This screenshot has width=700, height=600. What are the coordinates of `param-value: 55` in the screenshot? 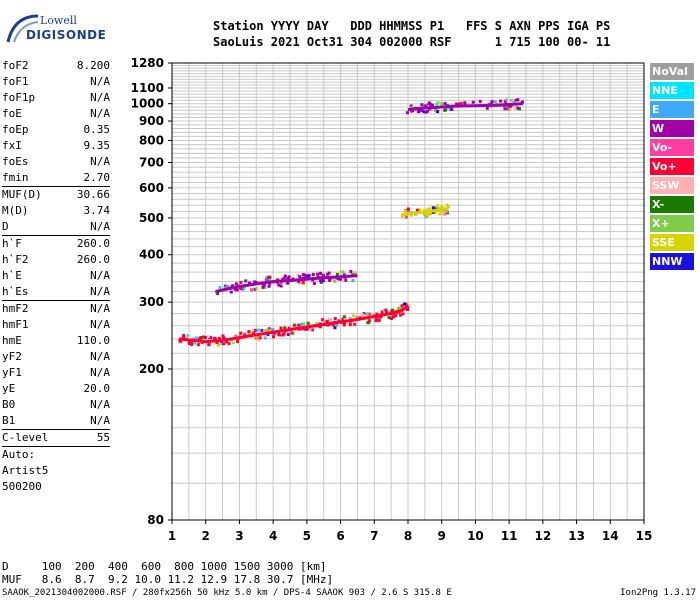 It's located at (103, 437).